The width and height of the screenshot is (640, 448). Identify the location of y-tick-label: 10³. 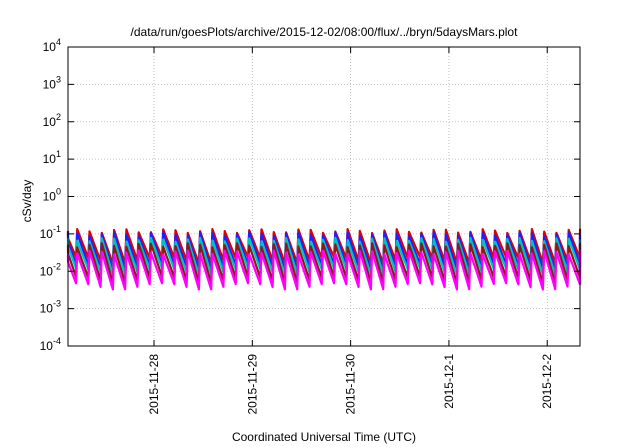
(52, 82).